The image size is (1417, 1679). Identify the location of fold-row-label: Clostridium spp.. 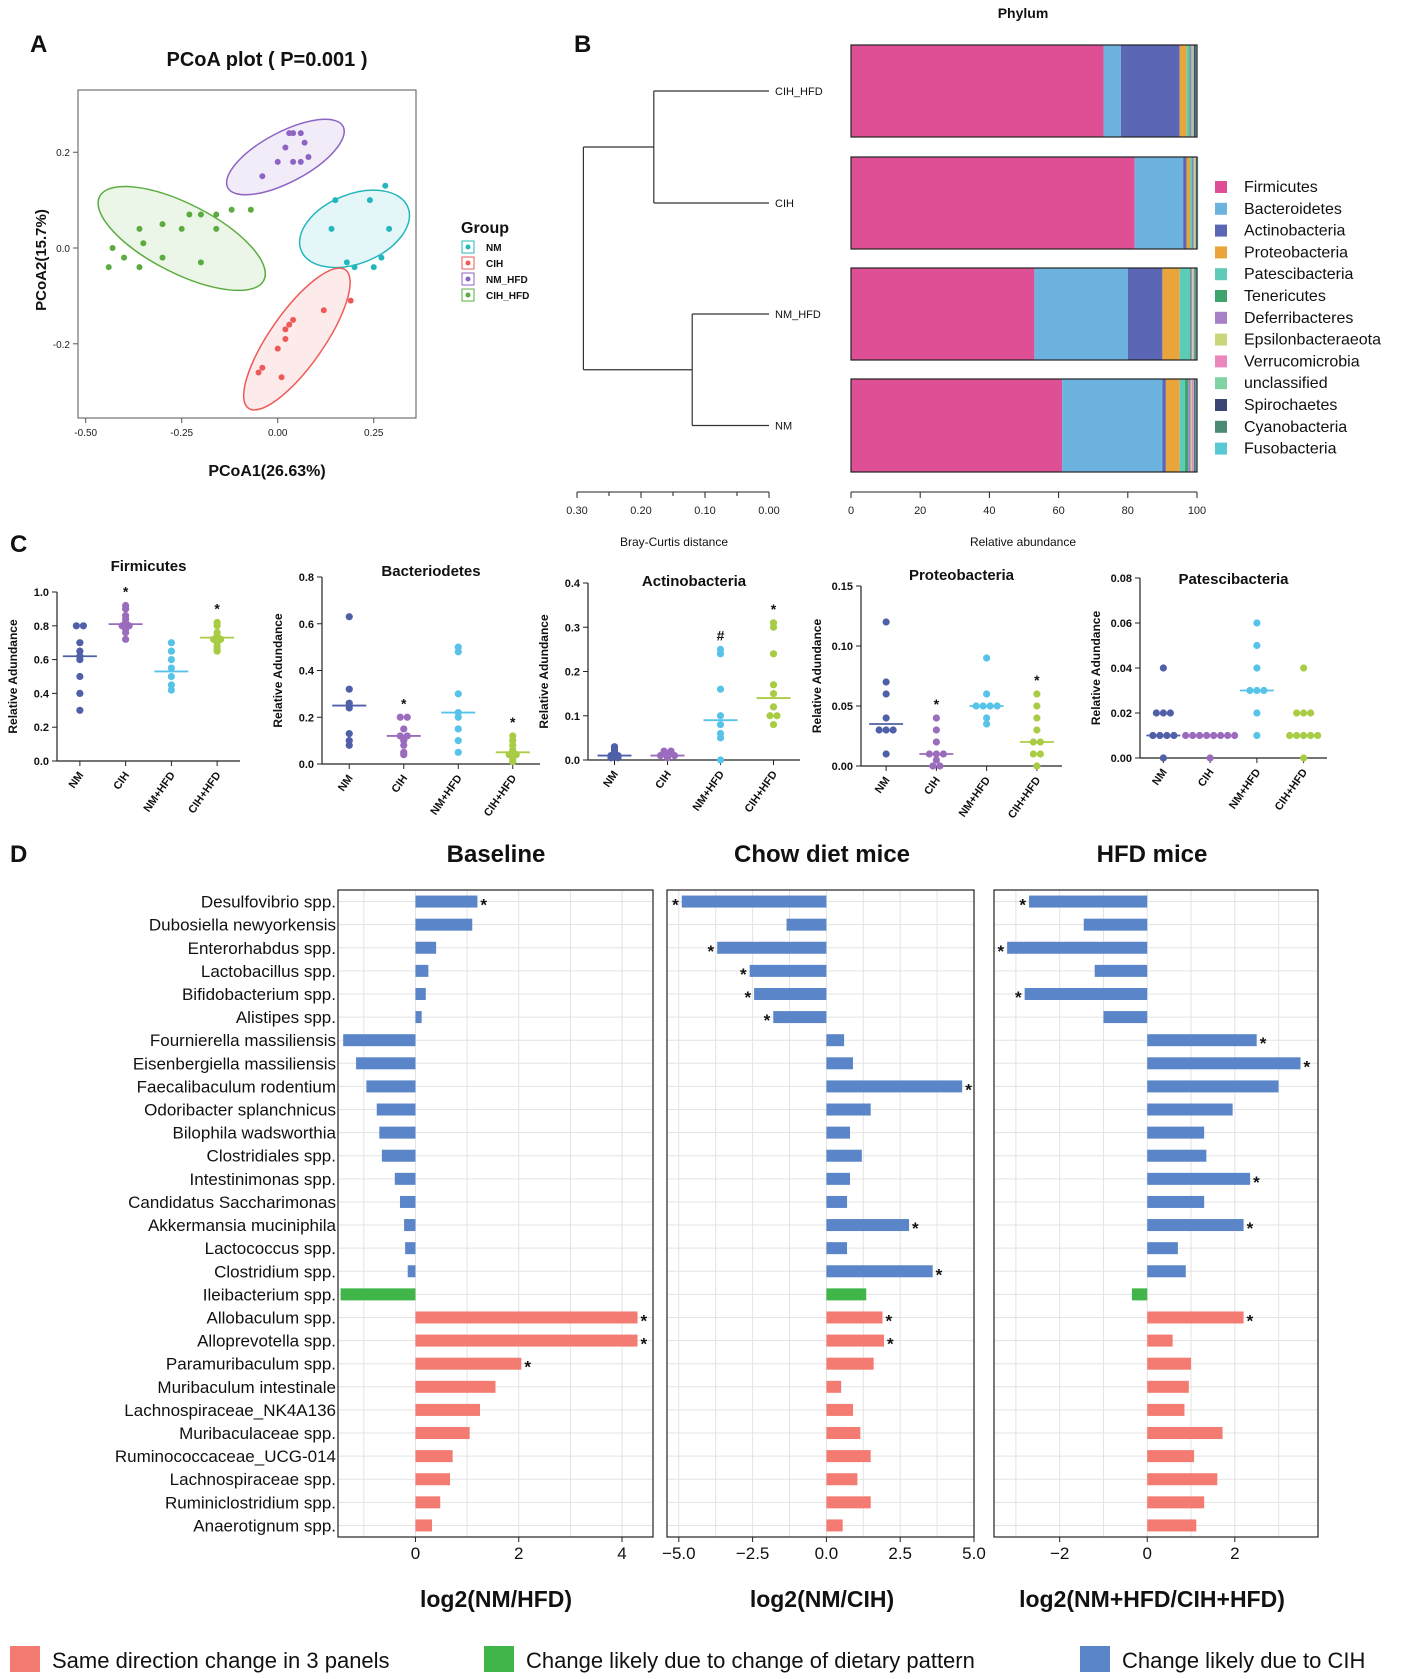
(275, 1271).